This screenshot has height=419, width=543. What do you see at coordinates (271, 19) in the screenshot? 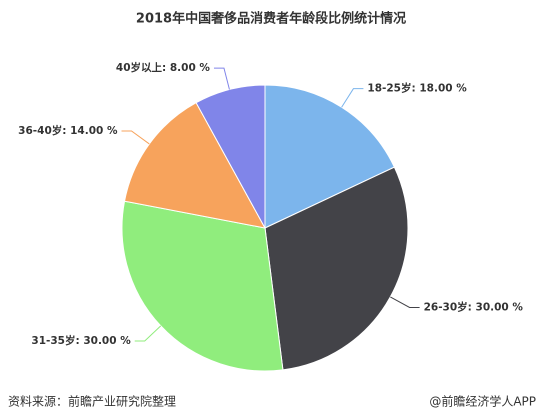
I see `chart-title: 2018年中国奢侈品消费者年龄段比例统计情况` at bounding box center [271, 19].